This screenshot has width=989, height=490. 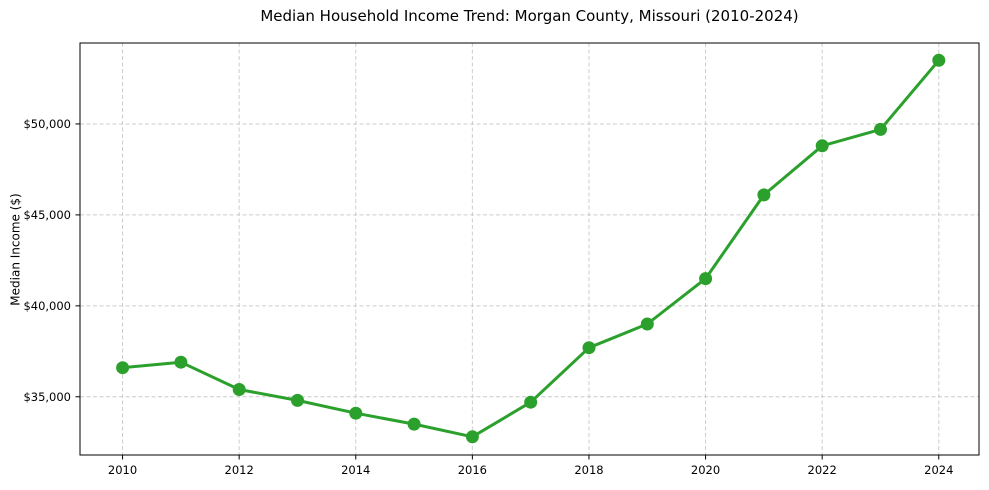 I want to click on x-tick-label: 2010, so click(x=122, y=470).